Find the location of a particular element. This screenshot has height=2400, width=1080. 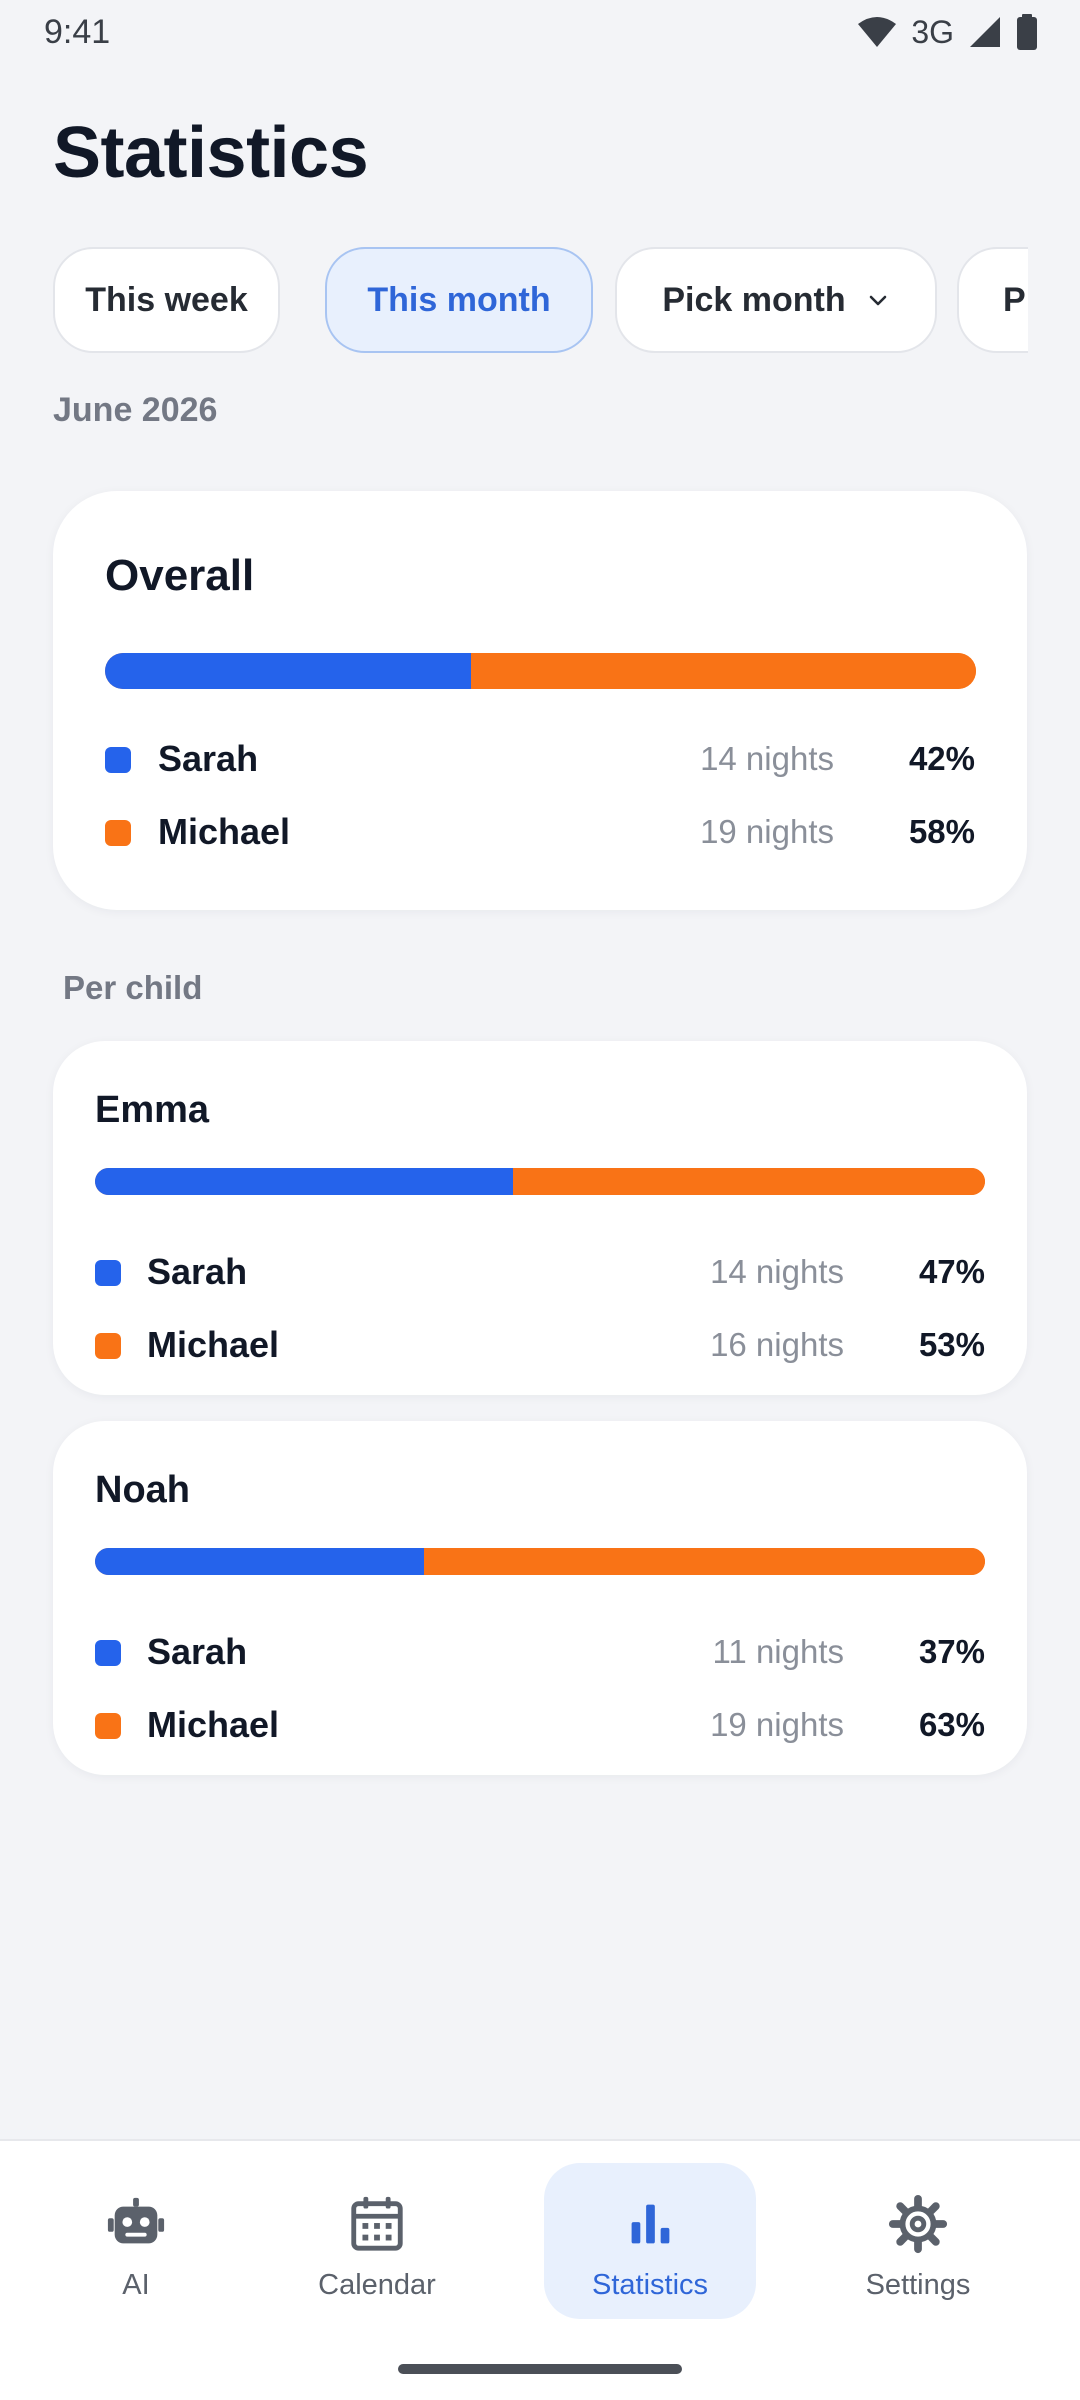

gear-icon is located at coordinates (918, 2224).